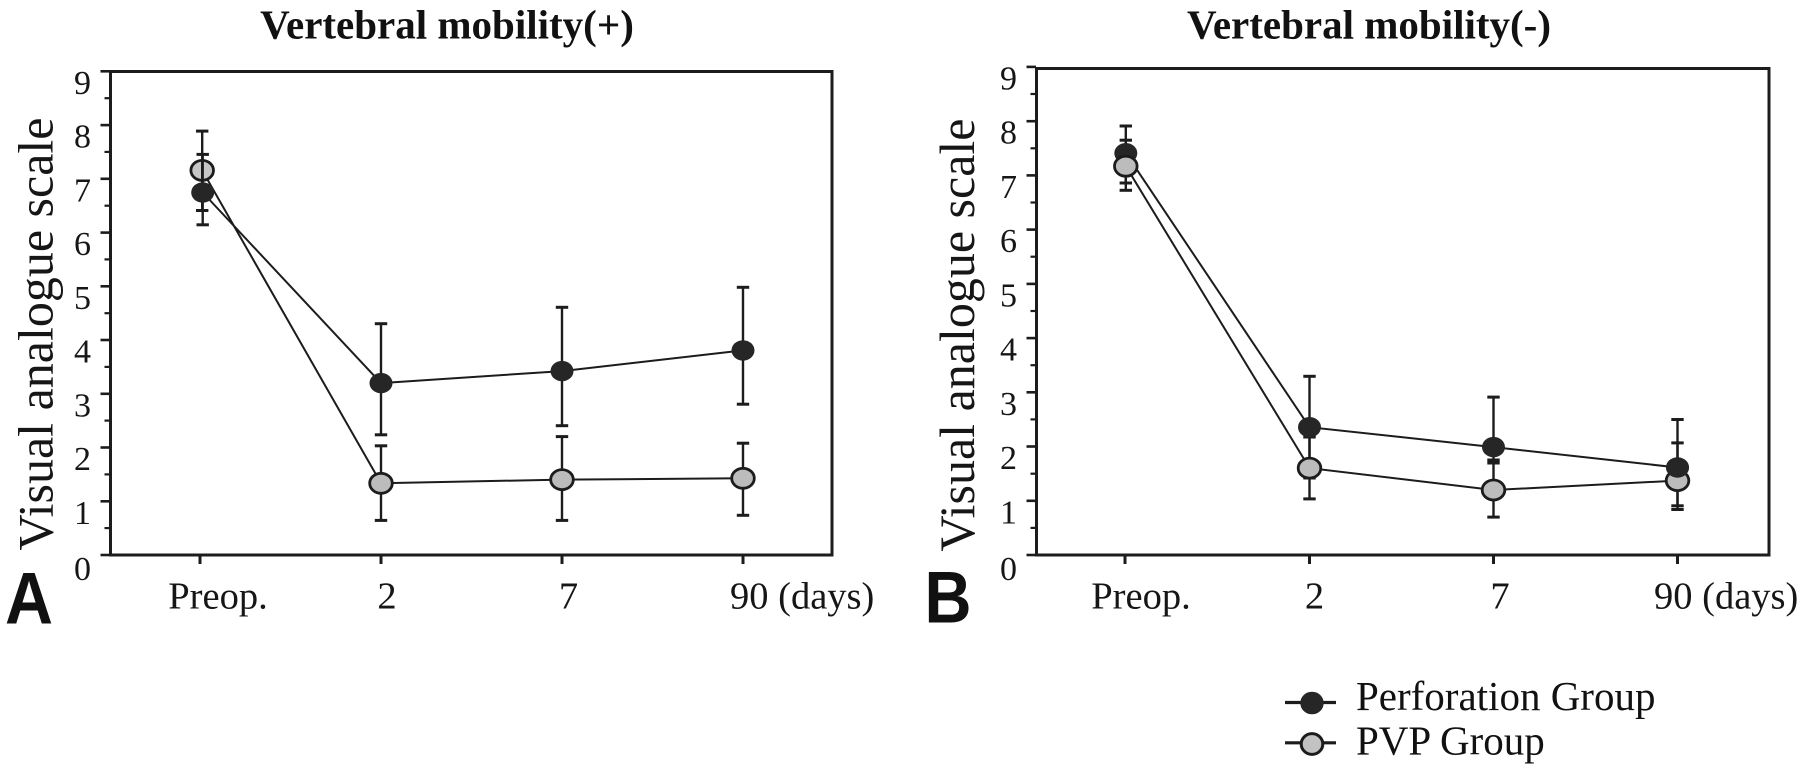  What do you see at coordinates (1505, 696) in the screenshot?
I see `svg-text: Perforation Group` at bounding box center [1505, 696].